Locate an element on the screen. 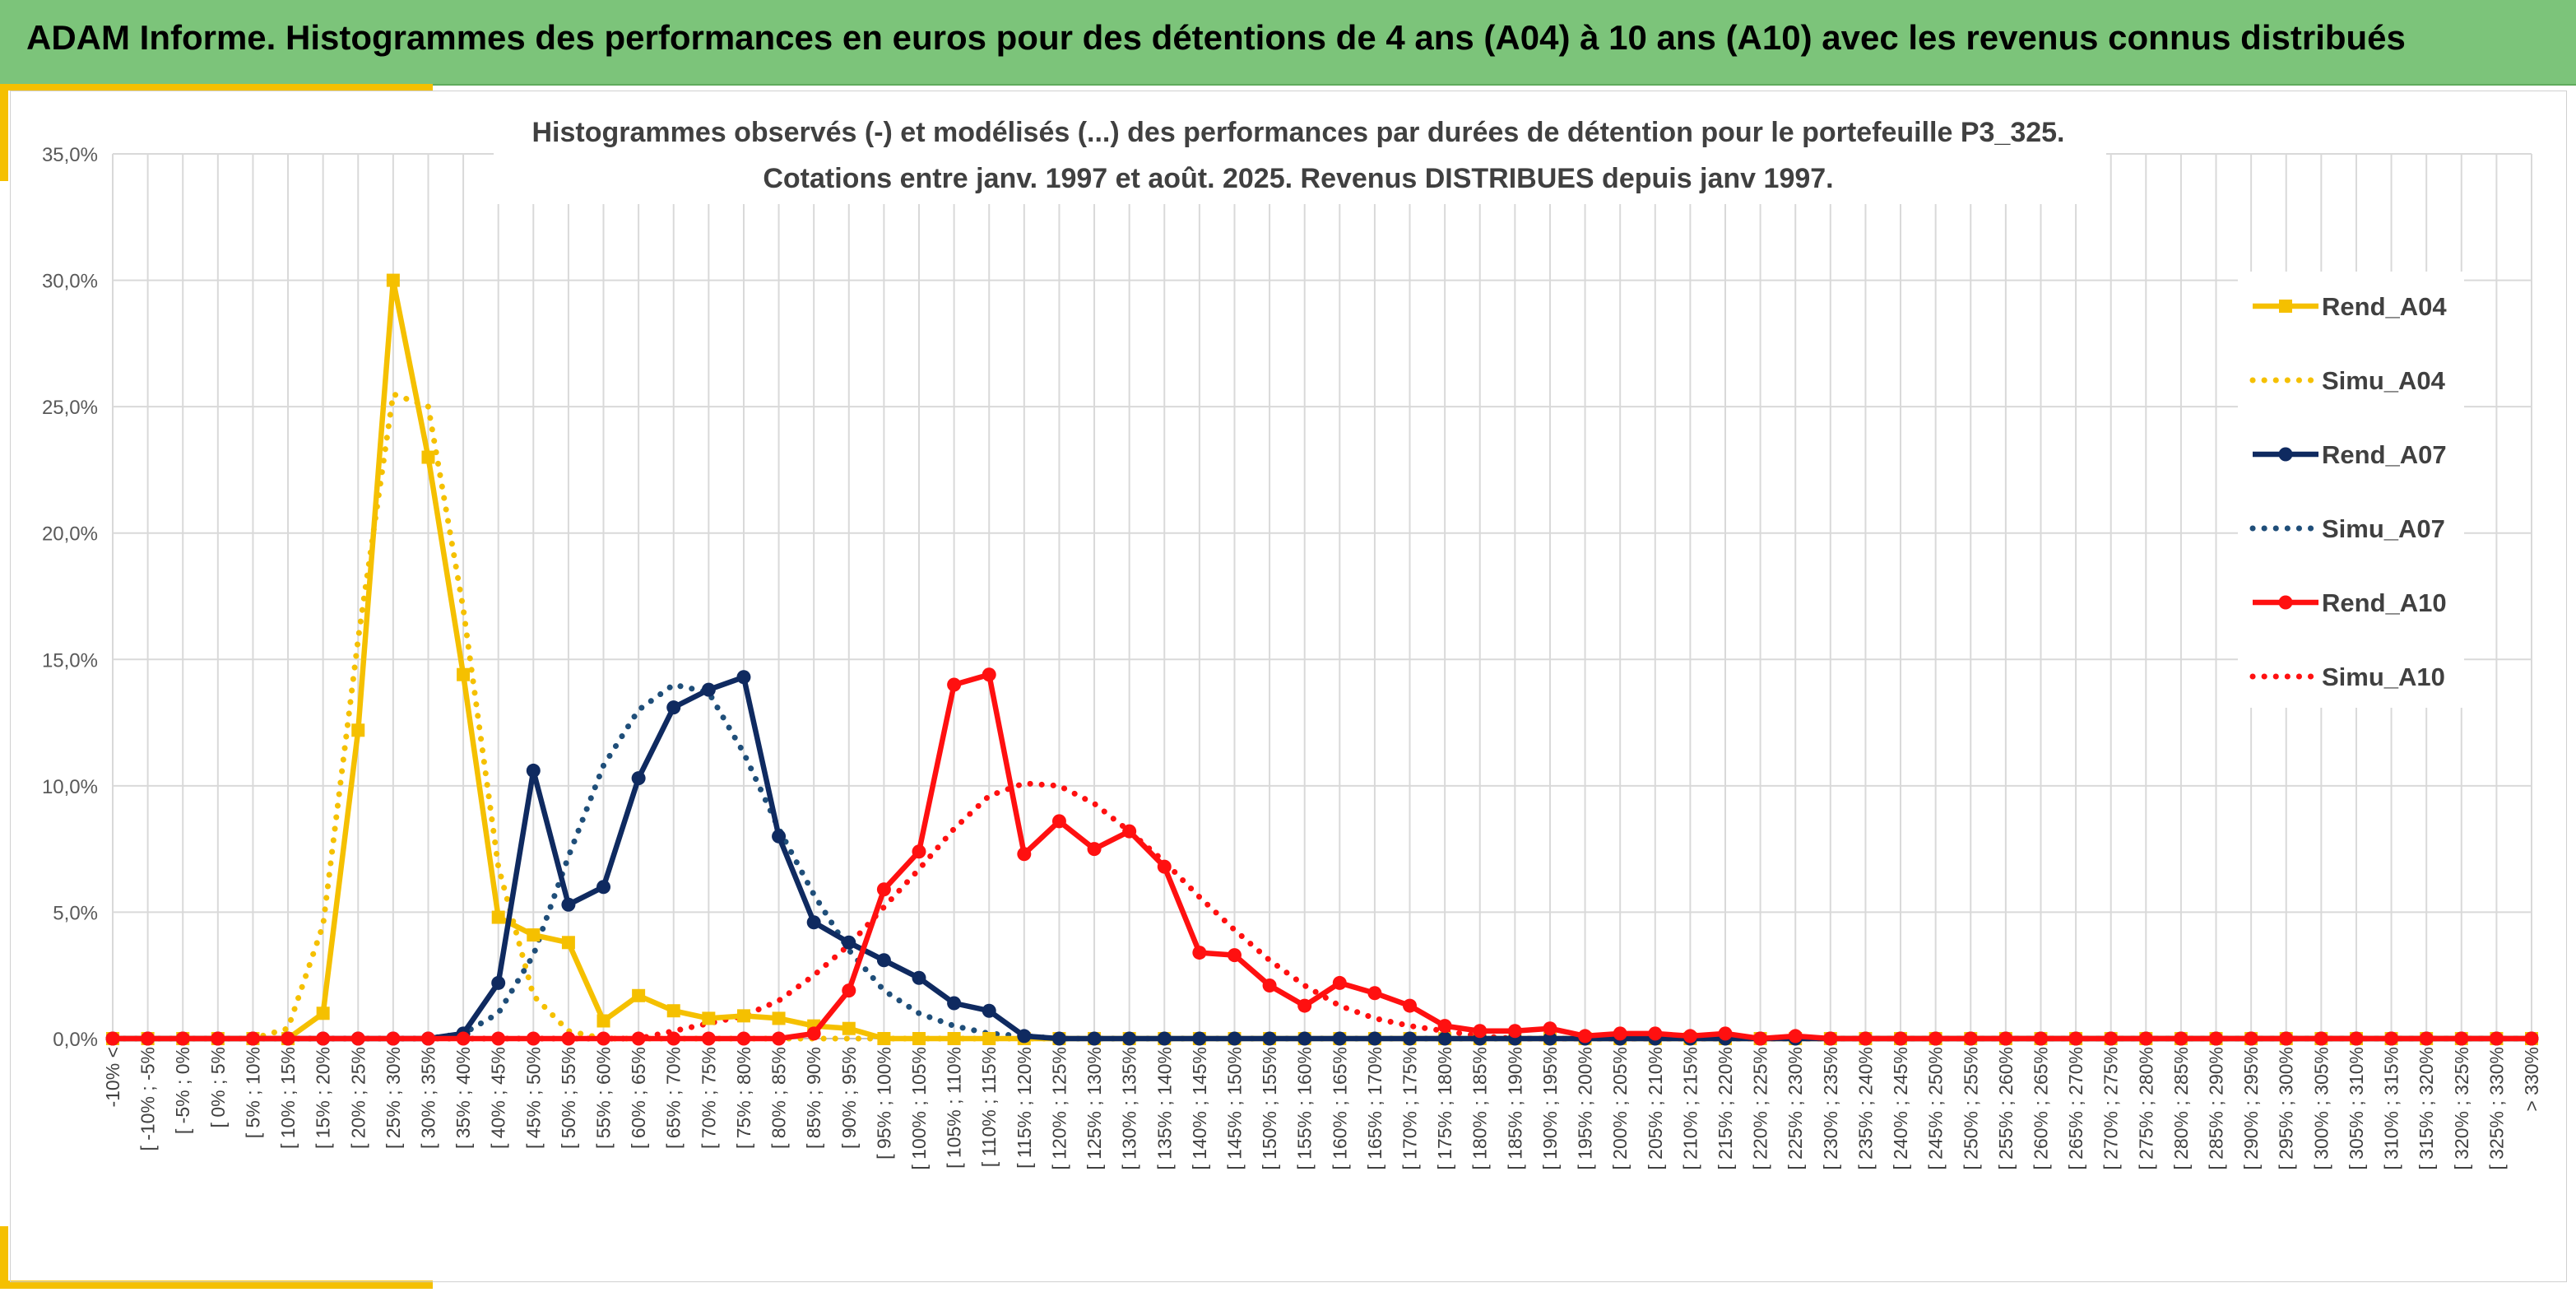  x-tick-label: [ 115% ; 120% is located at coordinates (1024, 1108).